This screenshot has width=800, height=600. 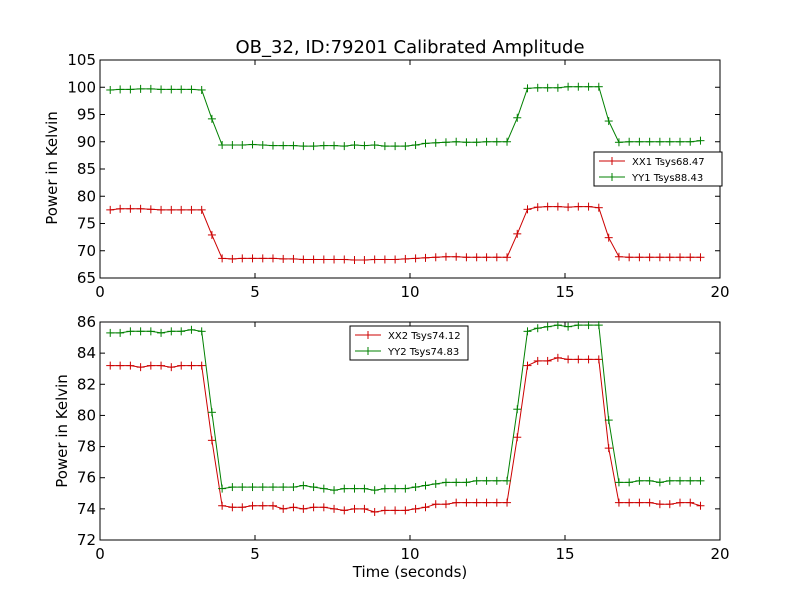 What do you see at coordinates (86, 169) in the screenshot?
I see `y-tick-label: 85` at bounding box center [86, 169].